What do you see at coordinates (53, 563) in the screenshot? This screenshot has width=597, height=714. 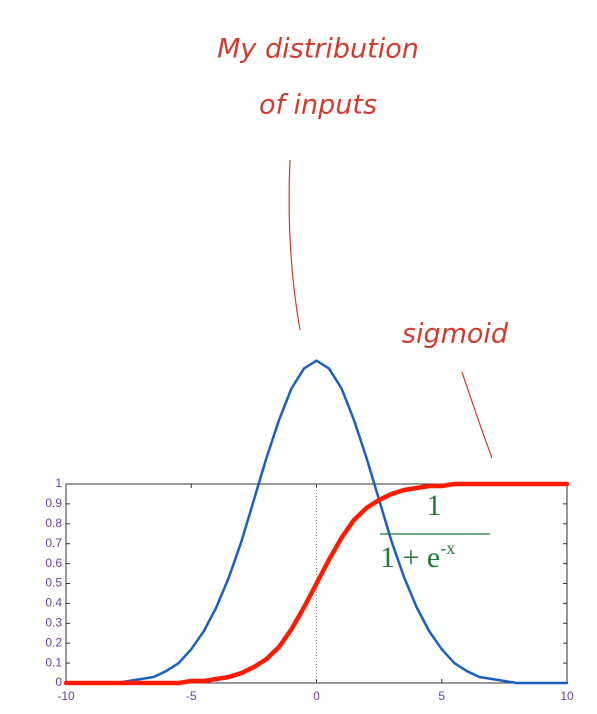 I see `y-tick-label: 0.6` at bounding box center [53, 563].